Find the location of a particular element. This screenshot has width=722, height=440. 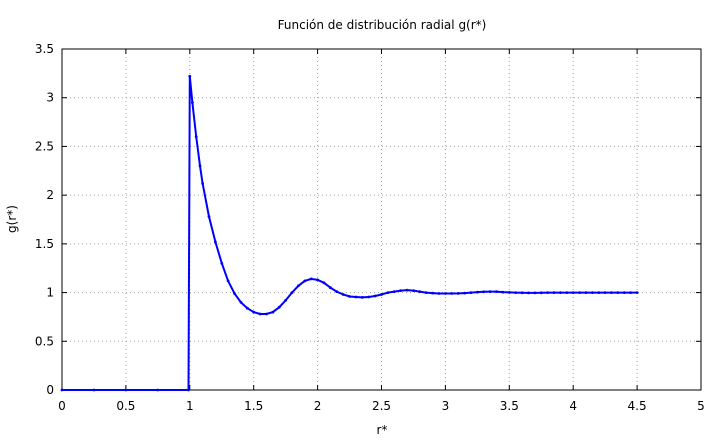

x-tick-label: 3.5 is located at coordinates (509, 406).